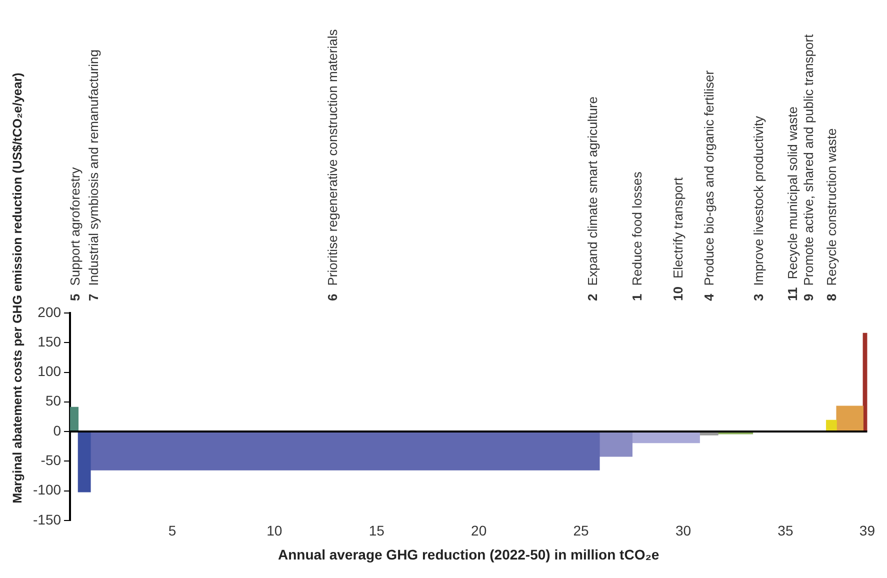 This screenshot has width=887, height=578. What do you see at coordinates (683, 530) in the screenshot?
I see `x-tick-label: 30` at bounding box center [683, 530].